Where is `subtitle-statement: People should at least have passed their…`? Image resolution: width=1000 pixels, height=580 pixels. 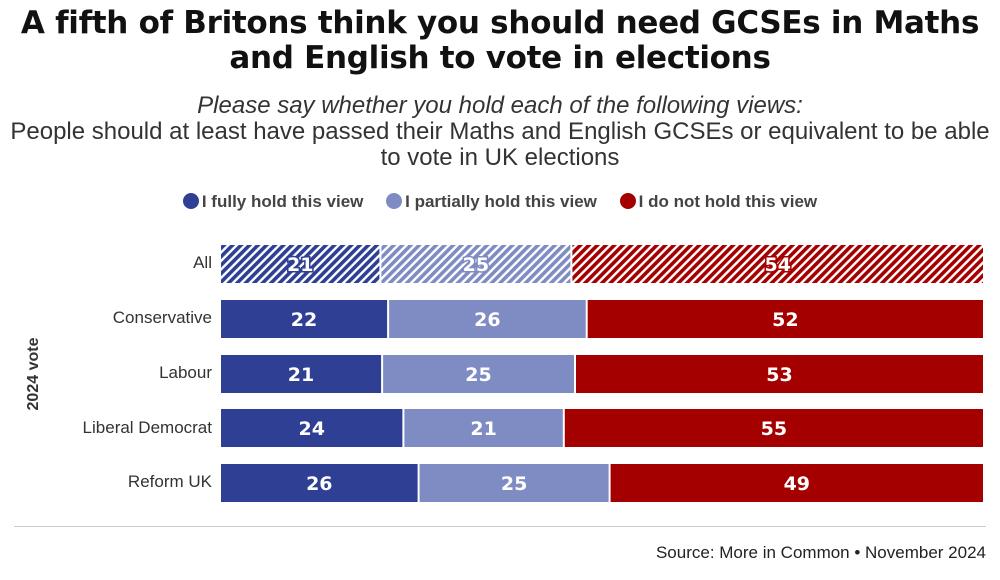 subtitle-statement: People should at least have passed their… is located at coordinates (500, 144).